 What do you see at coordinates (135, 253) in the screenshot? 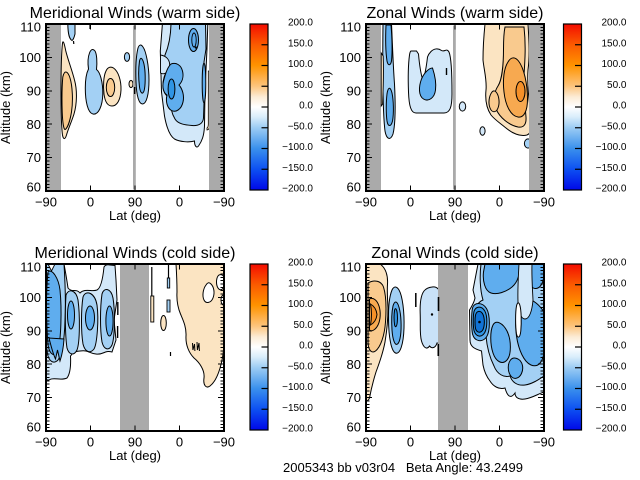
I see `svg-text: Meridional Winds (cold side)` at bounding box center [135, 253].